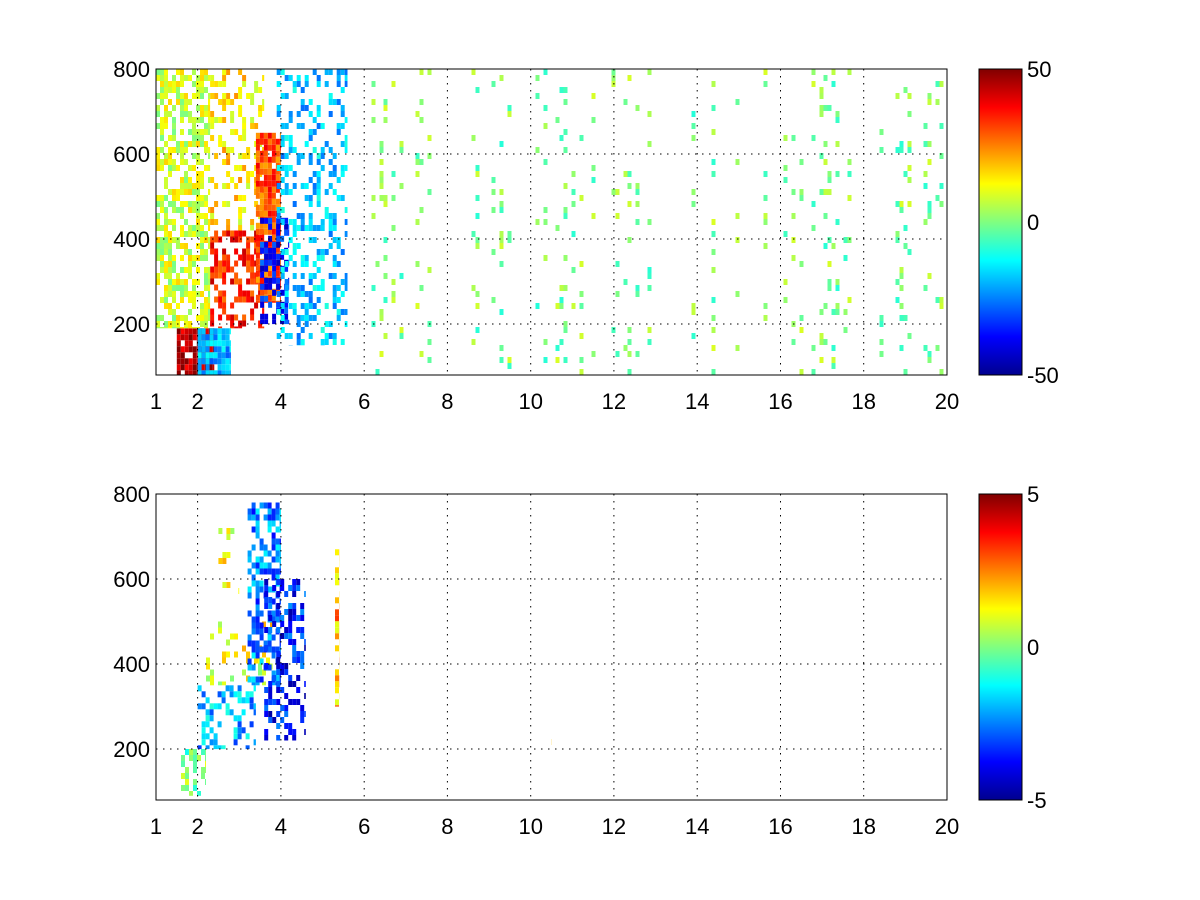 The height and width of the screenshot is (900, 1200). Describe the element at coordinates (947, 826) in the screenshot. I see `bottom-x-tick-label: 20` at that location.